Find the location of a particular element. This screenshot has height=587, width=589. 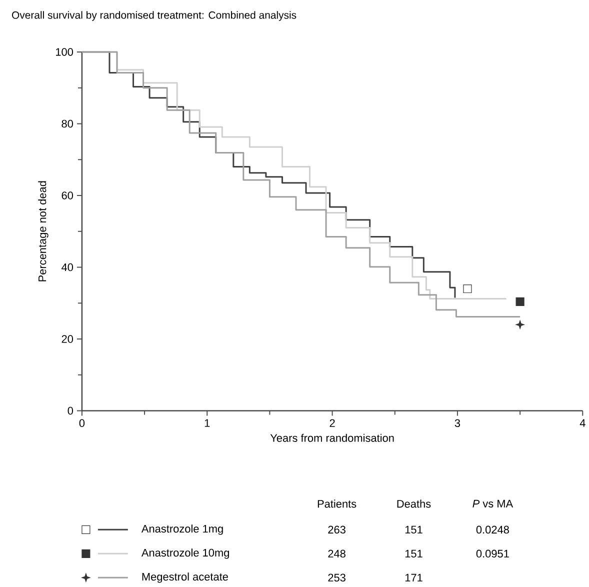

x-tick-label: 0 is located at coordinates (82, 423).